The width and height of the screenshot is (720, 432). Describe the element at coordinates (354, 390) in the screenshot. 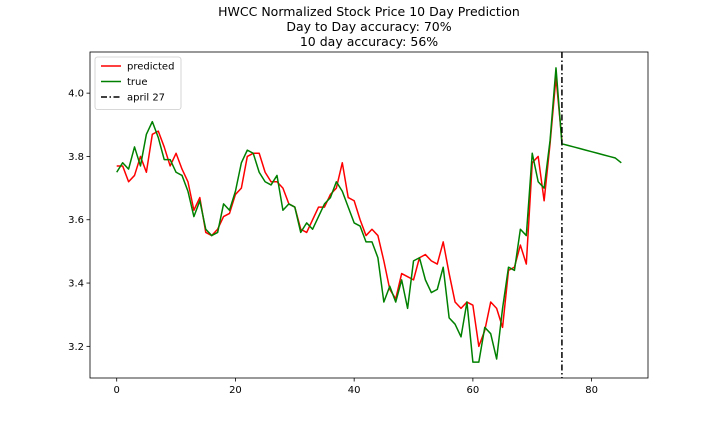

I see `x-tick-label: 40` at that location.